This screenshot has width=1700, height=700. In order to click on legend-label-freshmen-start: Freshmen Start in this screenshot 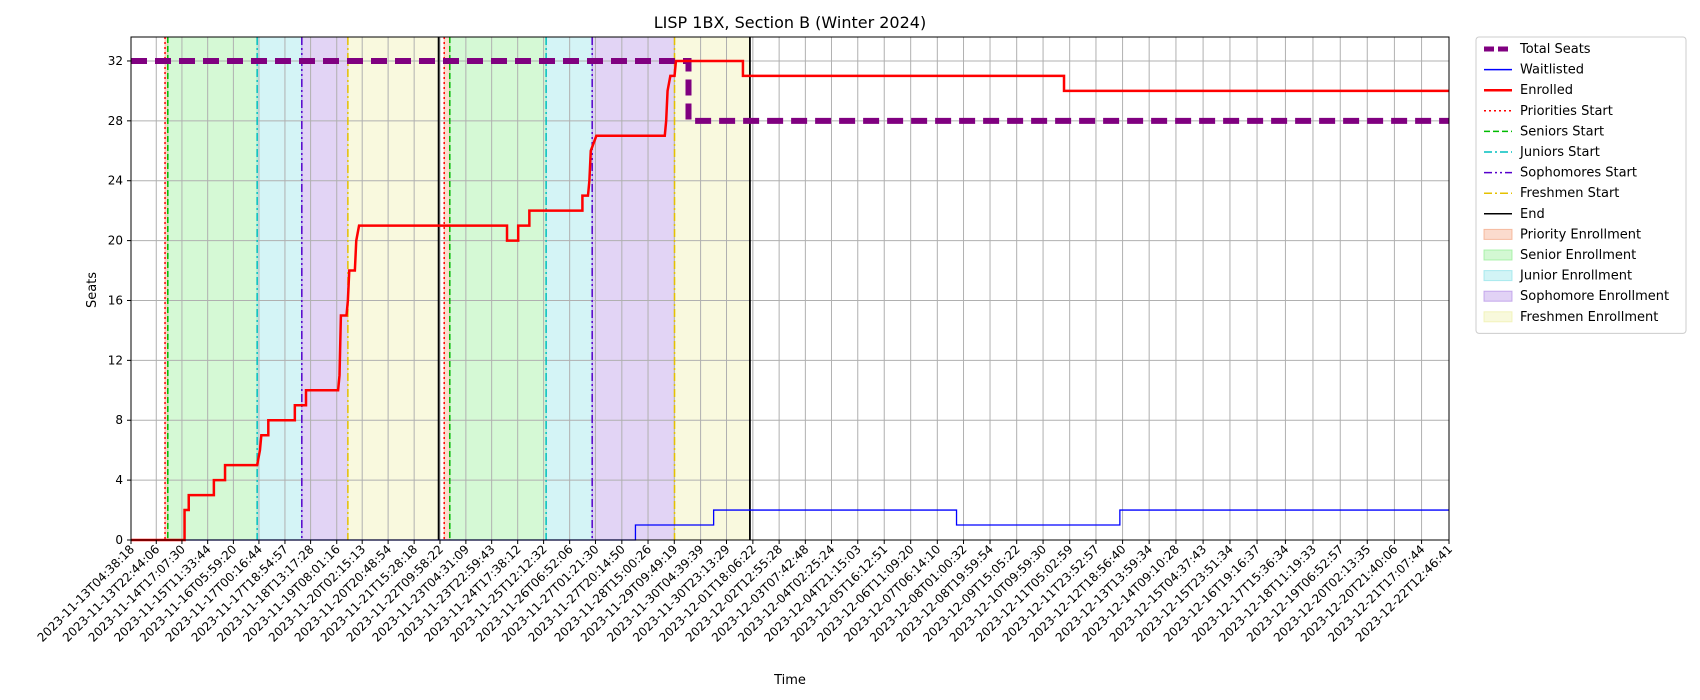, I will do `click(1569, 193)`.